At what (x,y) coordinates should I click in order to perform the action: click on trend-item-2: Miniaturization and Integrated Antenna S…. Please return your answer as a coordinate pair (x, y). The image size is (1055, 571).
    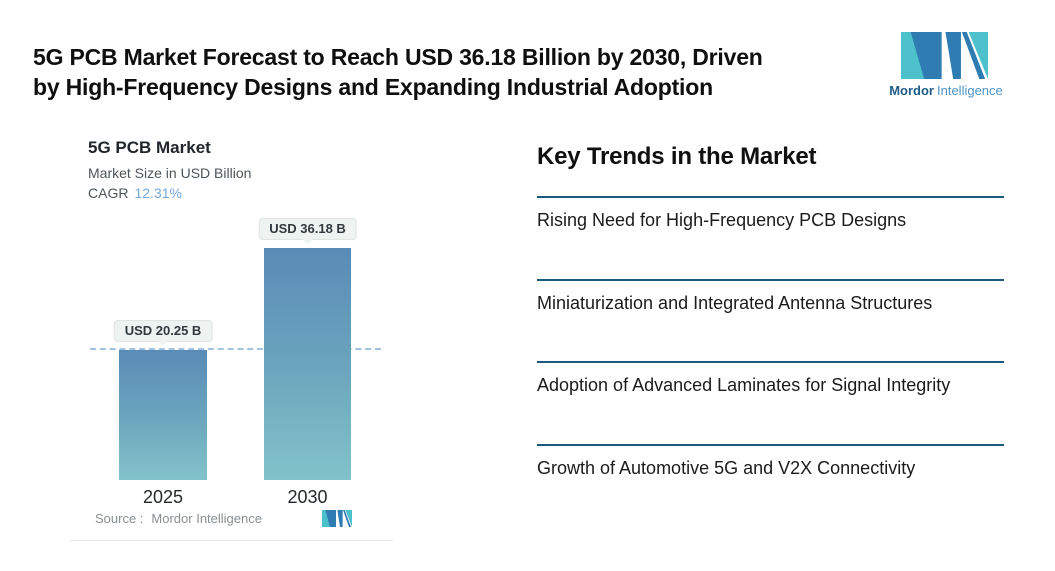
    Looking at the image, I should click on (770, 296).